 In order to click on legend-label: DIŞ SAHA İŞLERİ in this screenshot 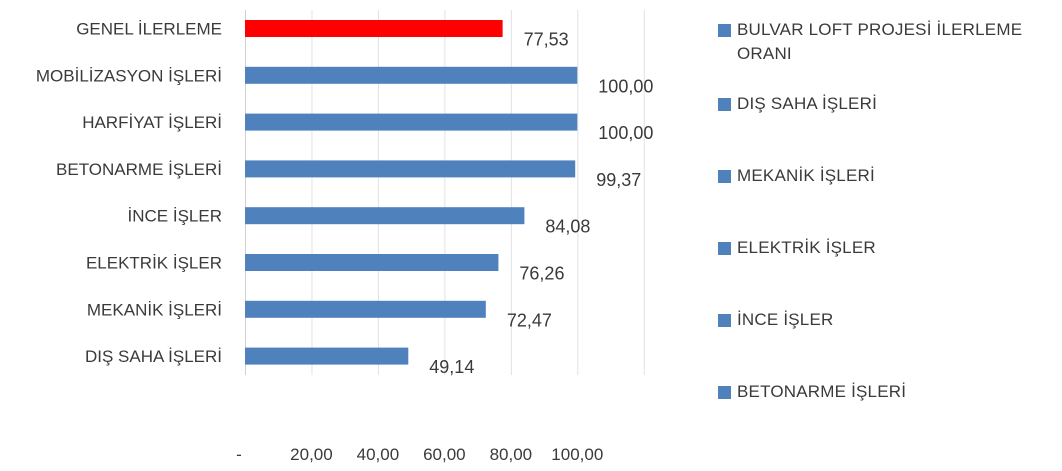, I will do `click(807, 103)`.